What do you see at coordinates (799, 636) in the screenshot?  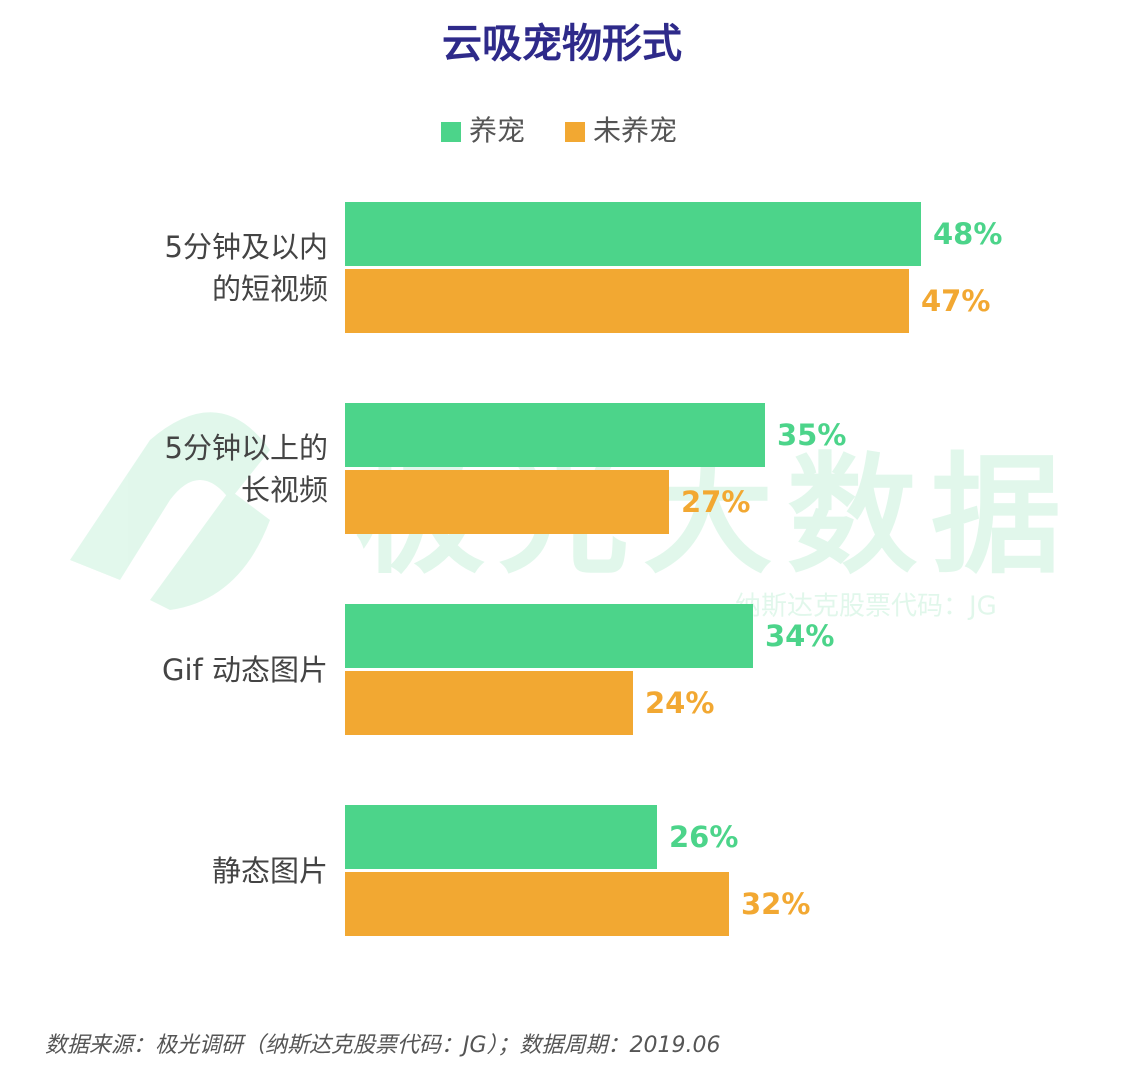 I see `value-label: 34%` at bounding box center [799, 636].